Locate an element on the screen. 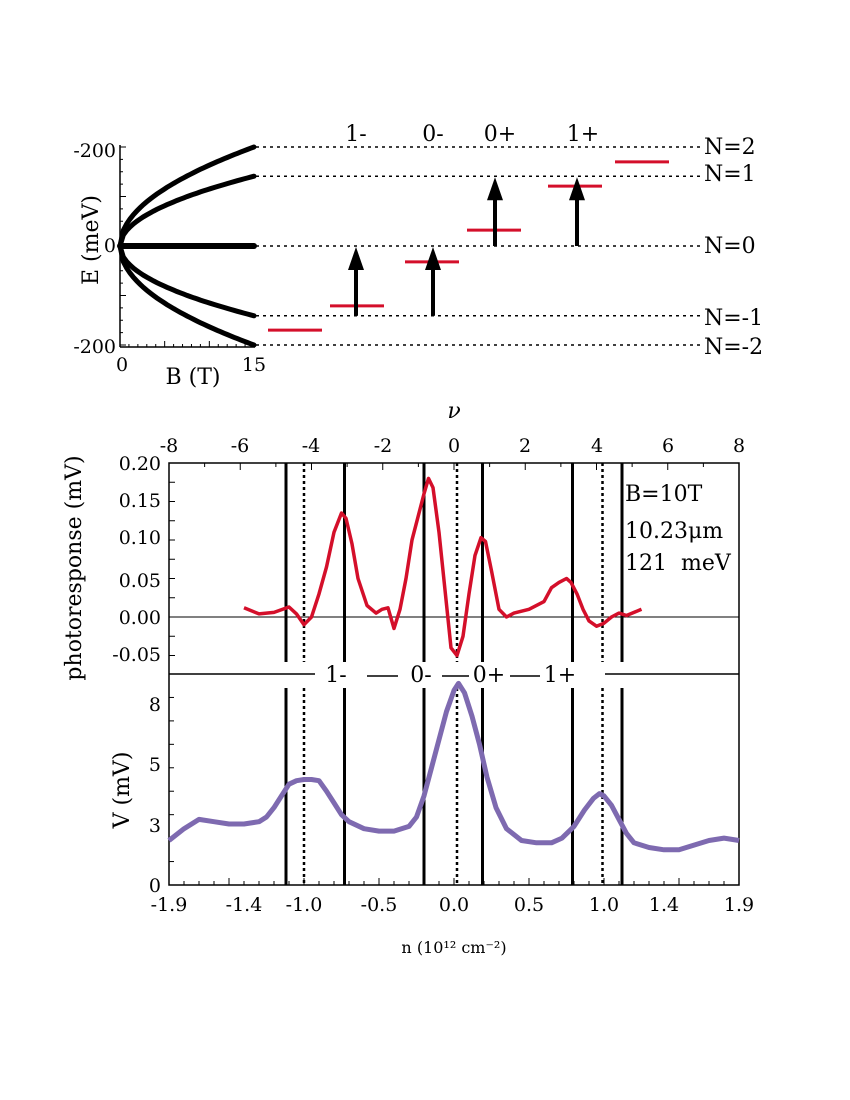 Image resolution: width=850 pixels, height=1100 pixels. photoresponse-curve is located at coordinates (443, 567).